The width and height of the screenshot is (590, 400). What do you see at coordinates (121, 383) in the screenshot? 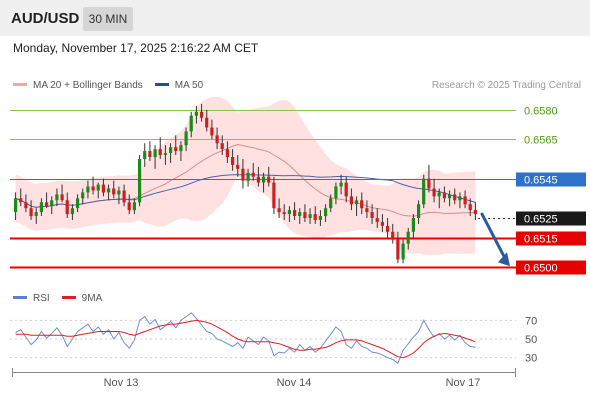
I see `x-tick-nov-13: Nov 13` at bounding box center [121, 383].